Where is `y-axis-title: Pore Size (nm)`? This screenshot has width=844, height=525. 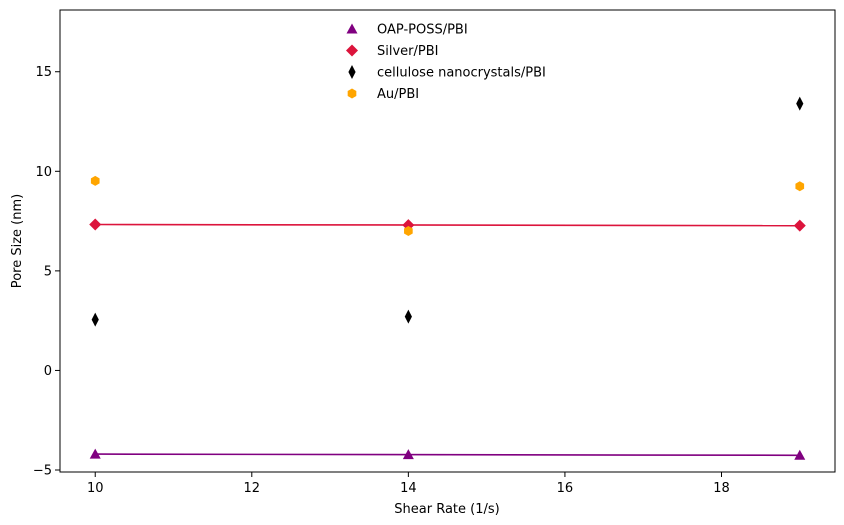
y-axis-title: Pore Size (nm) is located at coordinates (17, 241).